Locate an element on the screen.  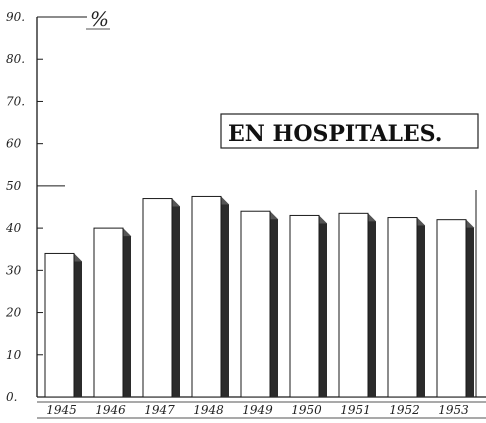
x-tick-label-1953: 1953 is located at coordinates (453, 410).